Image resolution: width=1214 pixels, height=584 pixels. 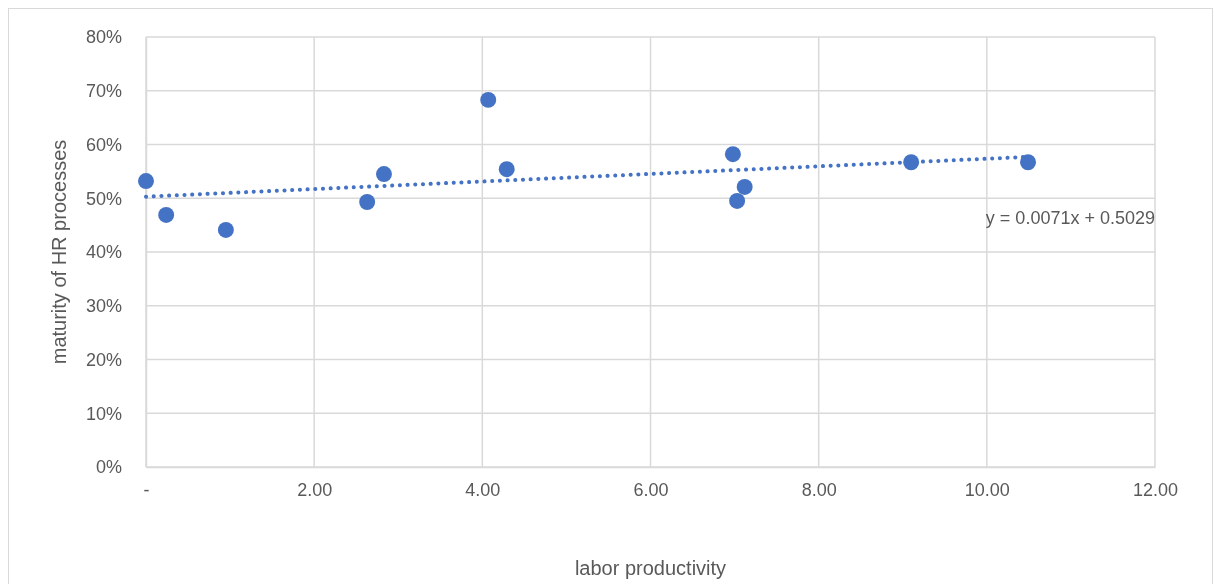 I want to click on x-axis-title: labor productivity, so click(x=650, y=568).